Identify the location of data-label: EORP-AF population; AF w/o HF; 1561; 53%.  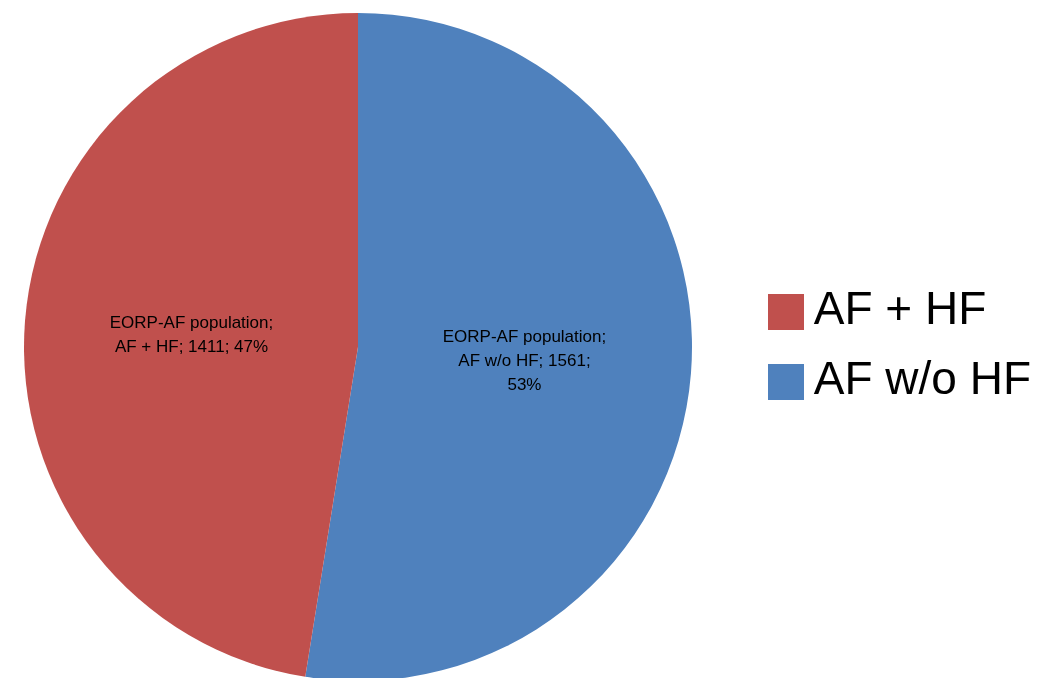
(524, 360).